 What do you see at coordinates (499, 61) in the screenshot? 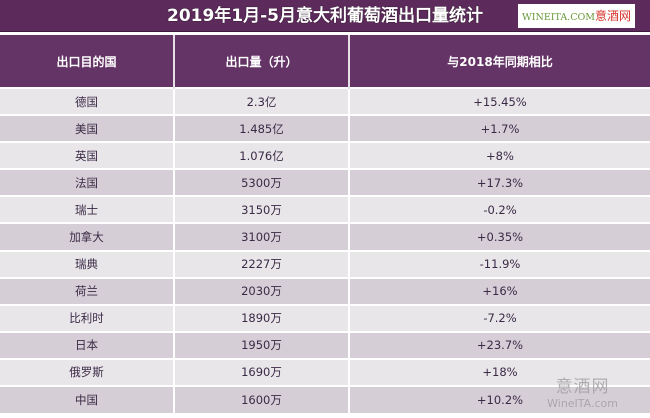
I see `column-header: 与2018年同期相比` at bounding box center [499, 61].